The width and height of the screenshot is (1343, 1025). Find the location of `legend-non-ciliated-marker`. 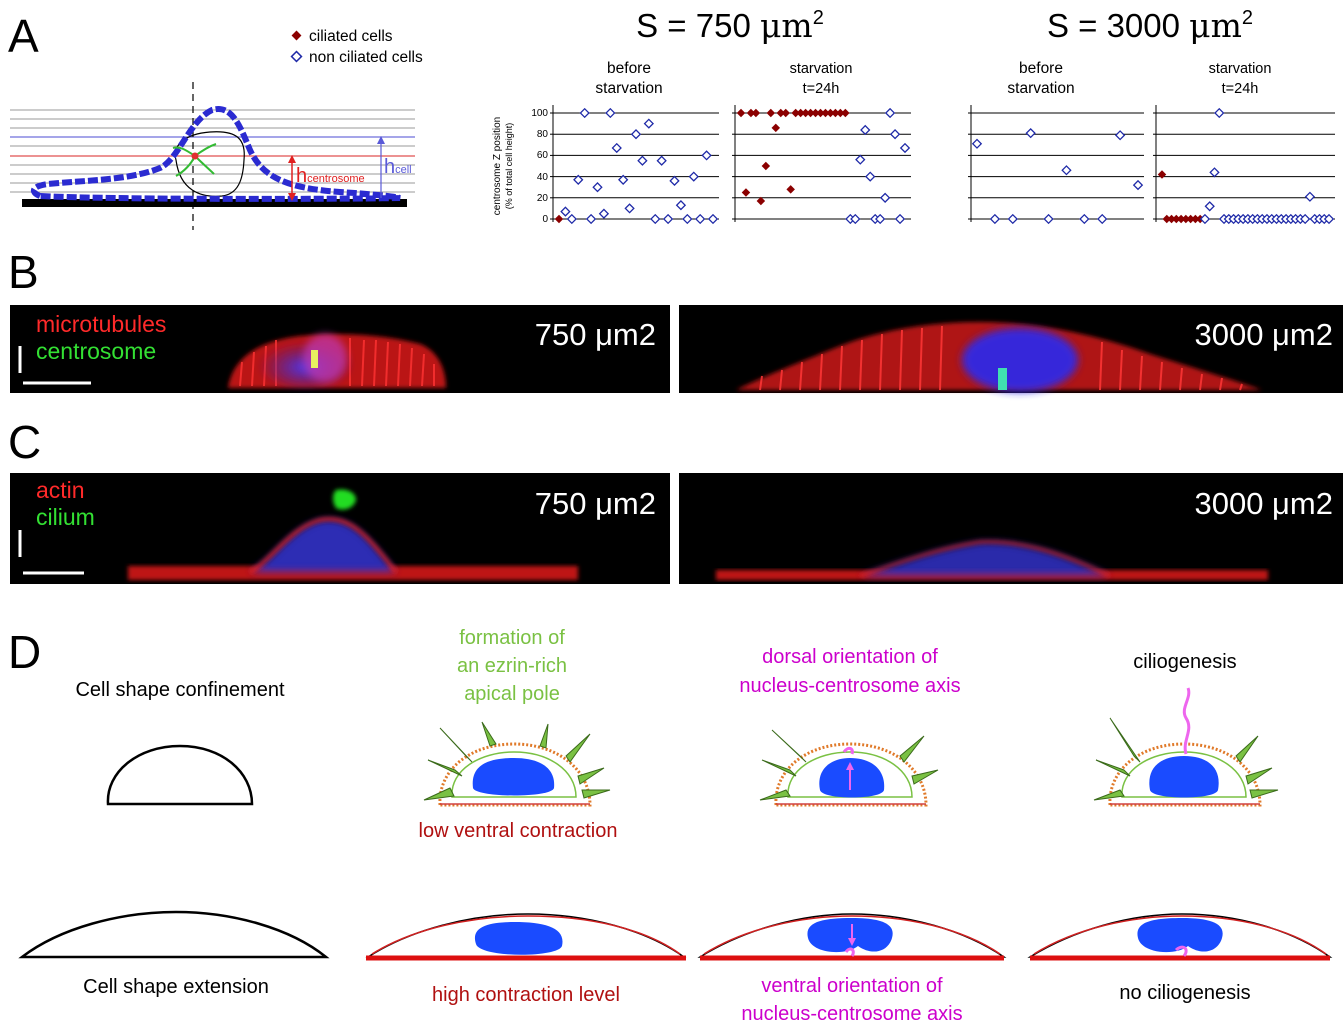

legend-non-ciliated-marker is located at coordinates (296, 56).